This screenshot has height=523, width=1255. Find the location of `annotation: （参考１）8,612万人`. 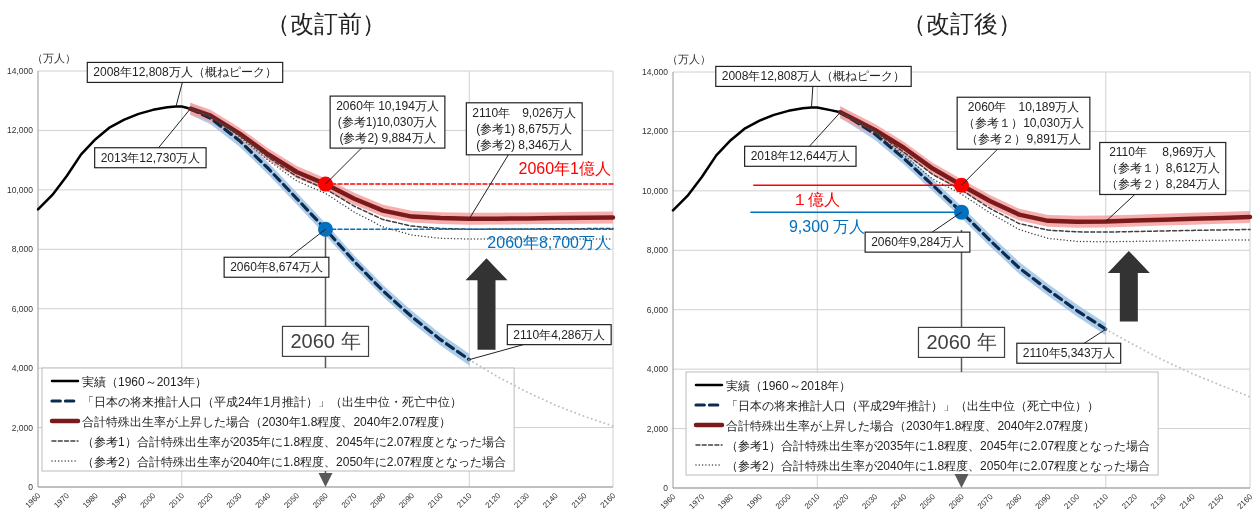

annotation: （参考１）8,612万人 is located at coordinates (1162, 168).